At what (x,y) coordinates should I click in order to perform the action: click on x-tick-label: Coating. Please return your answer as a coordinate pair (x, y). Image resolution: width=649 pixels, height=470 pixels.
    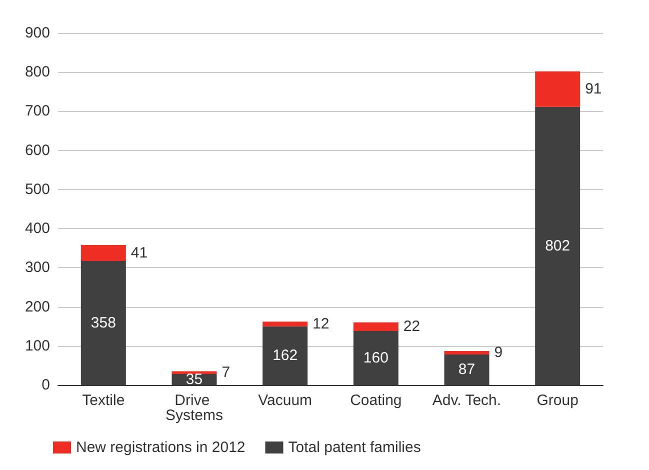
    Looking at the image, I should click on (376, 400).